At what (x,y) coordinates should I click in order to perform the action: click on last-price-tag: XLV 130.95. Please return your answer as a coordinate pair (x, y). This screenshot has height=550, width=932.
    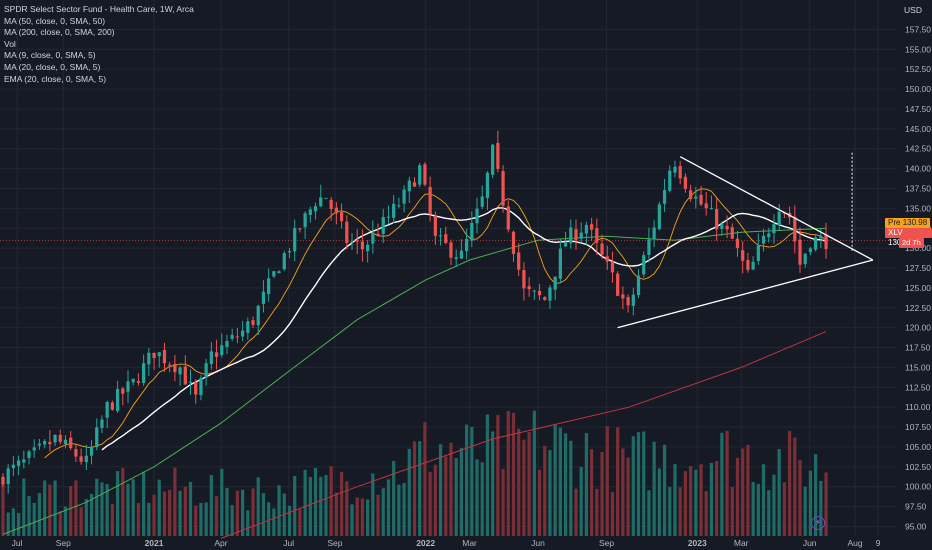
    Looking at the image, I should click on (908, 237).